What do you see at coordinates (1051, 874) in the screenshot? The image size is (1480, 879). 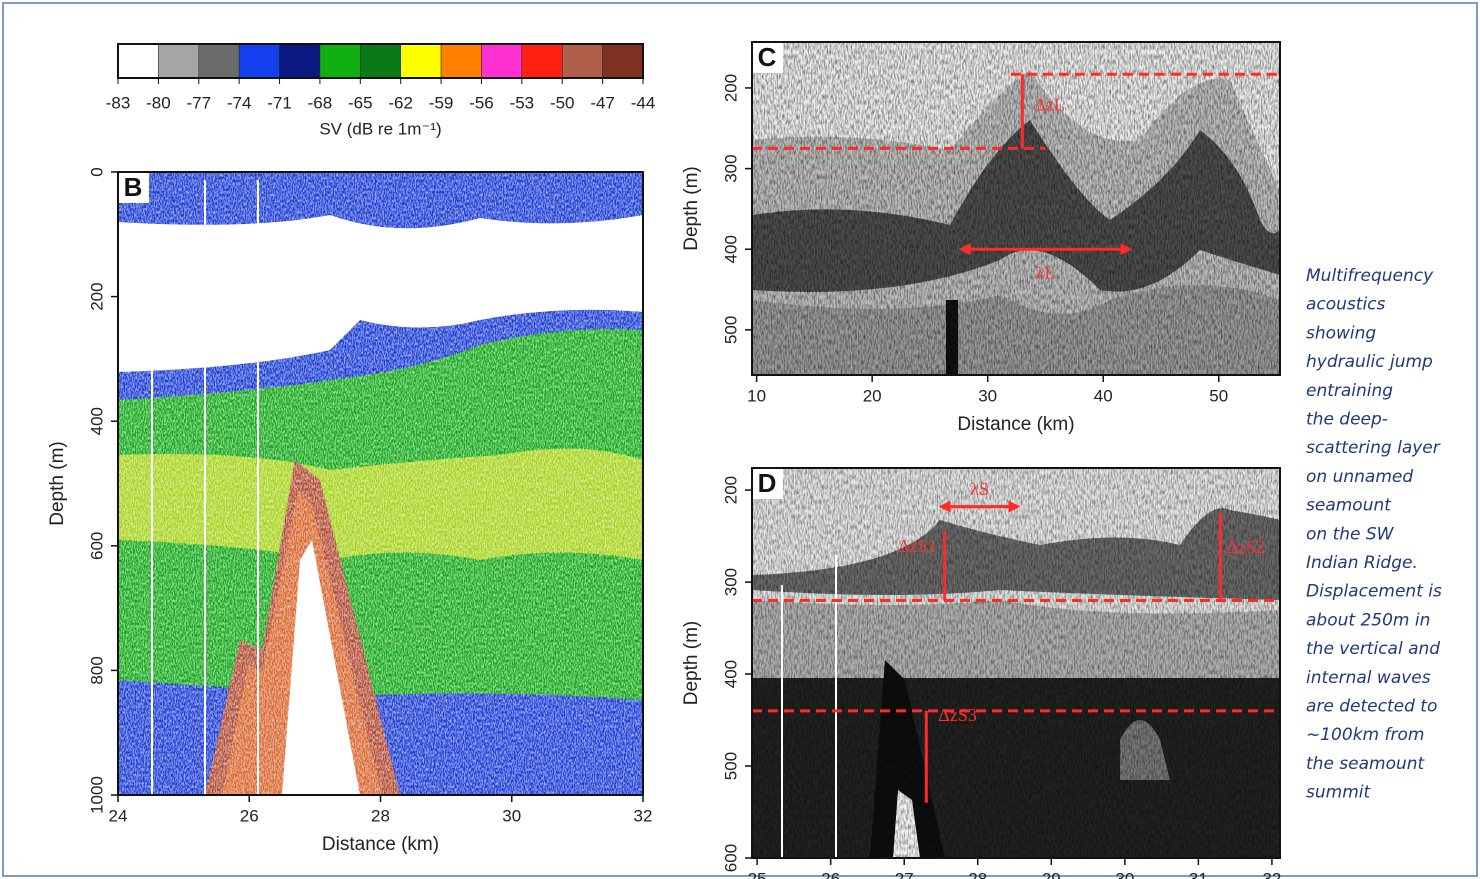 I see `x-tick-label: 29` at bounding box center [1051, 874].